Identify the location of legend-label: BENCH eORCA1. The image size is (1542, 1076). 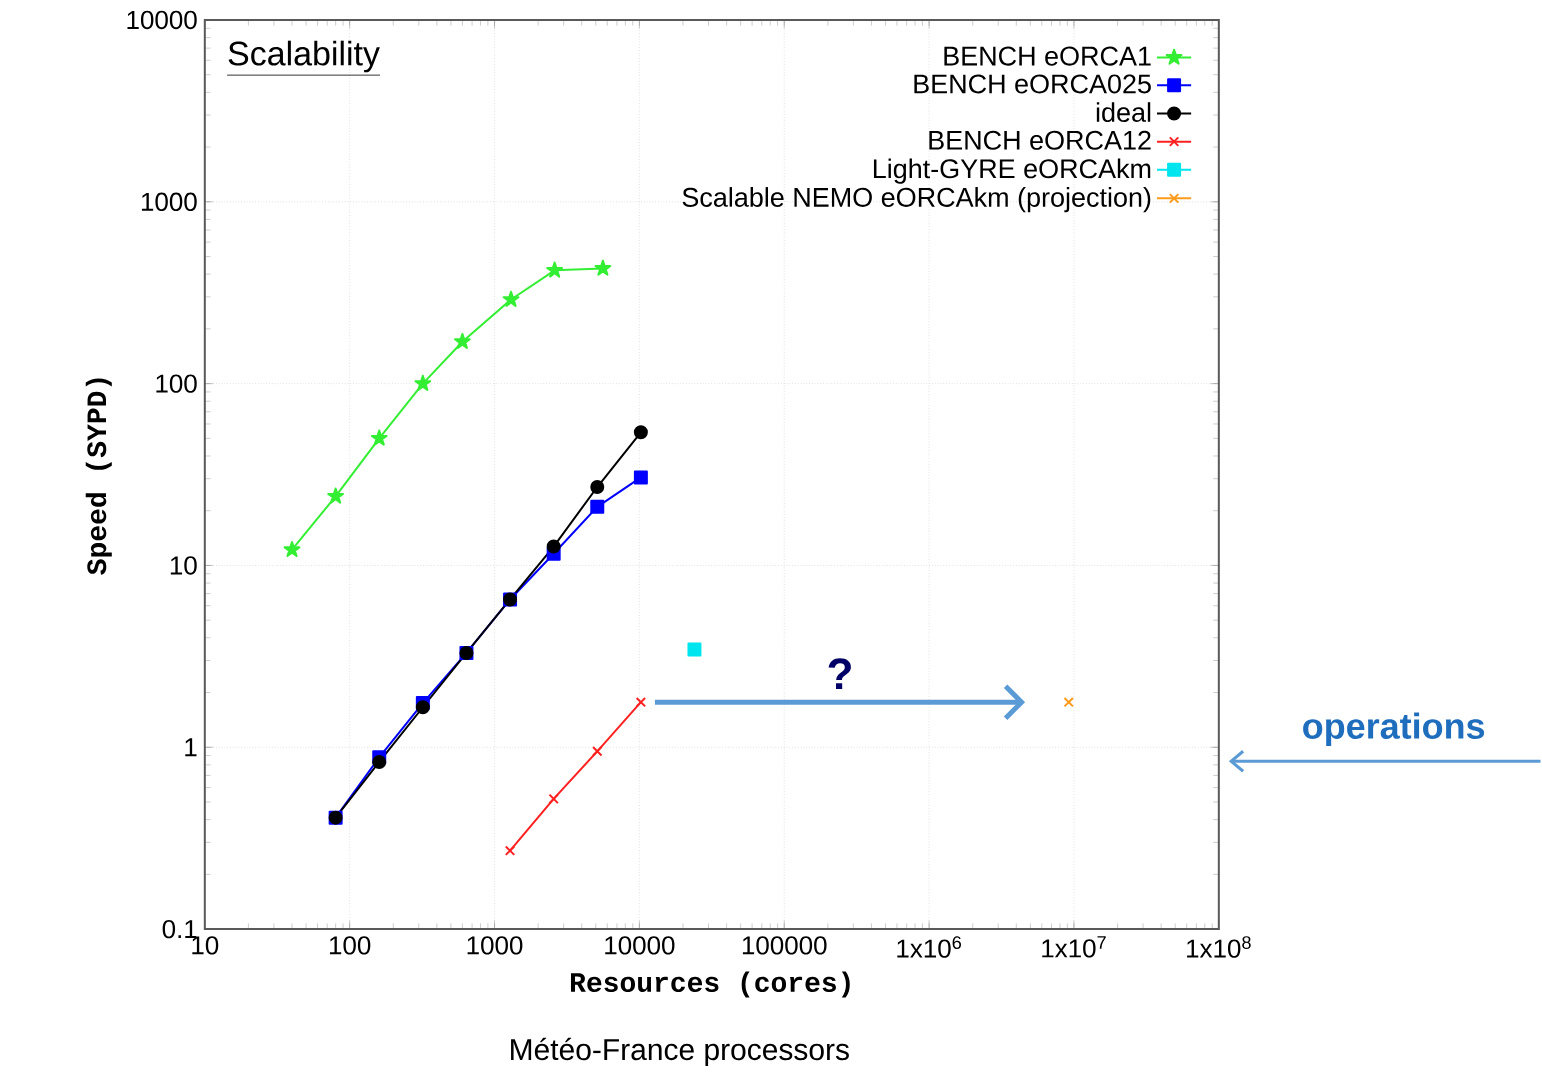
(1047, 56).